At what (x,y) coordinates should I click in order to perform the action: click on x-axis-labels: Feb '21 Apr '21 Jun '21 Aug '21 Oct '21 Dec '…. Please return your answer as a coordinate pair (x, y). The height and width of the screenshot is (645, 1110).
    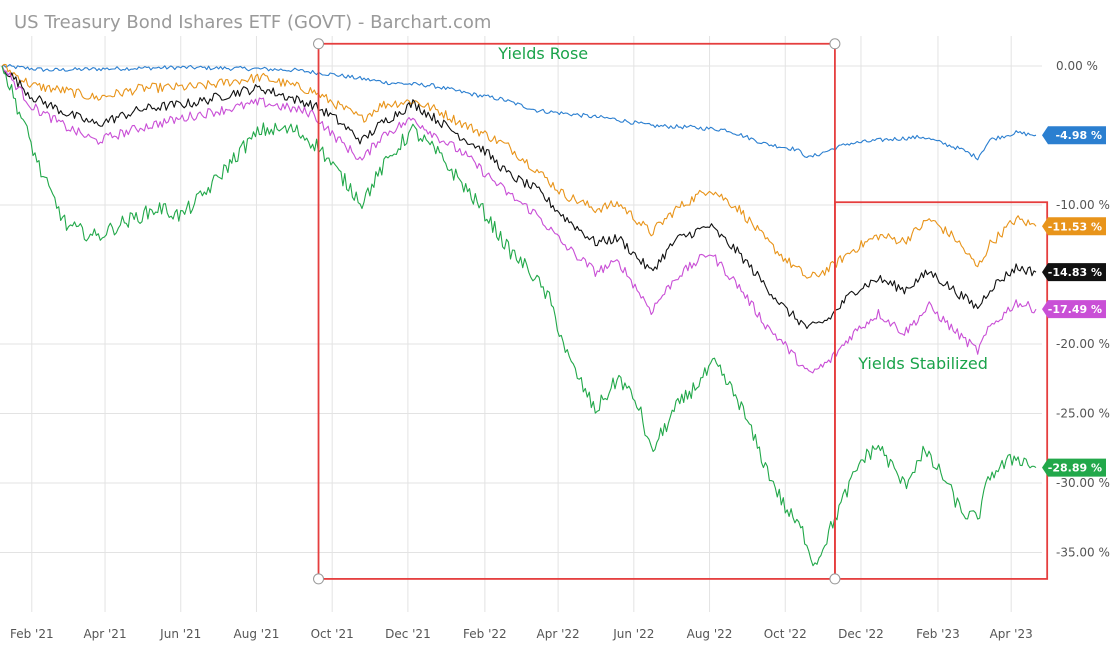
    Looking at the image, I should click on (521, 634).